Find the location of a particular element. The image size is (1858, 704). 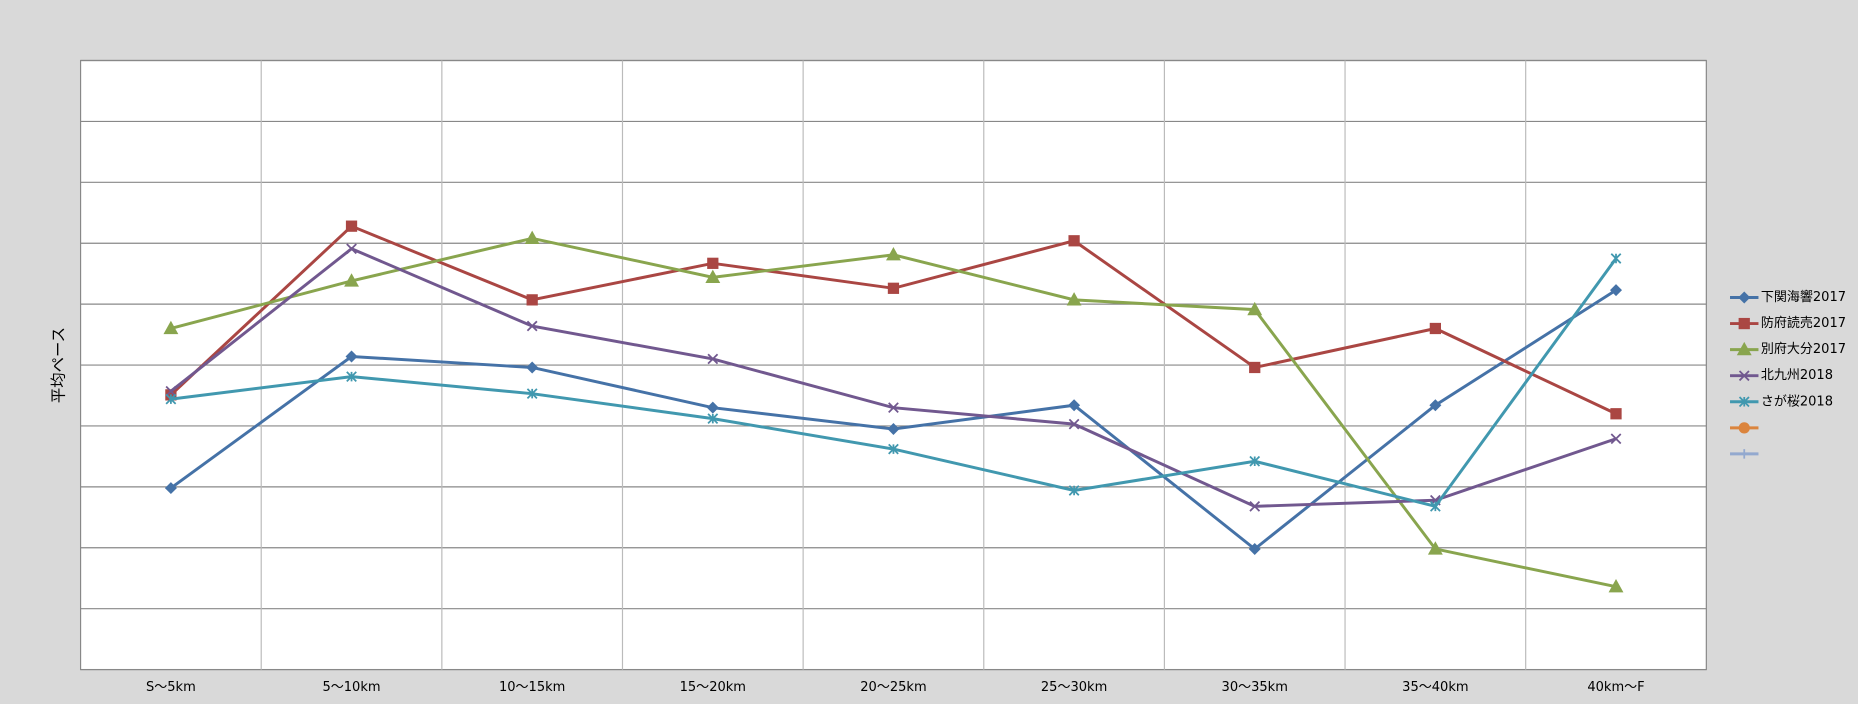

x-tick-label: 15〜20km is located at coordinates (713, 687).